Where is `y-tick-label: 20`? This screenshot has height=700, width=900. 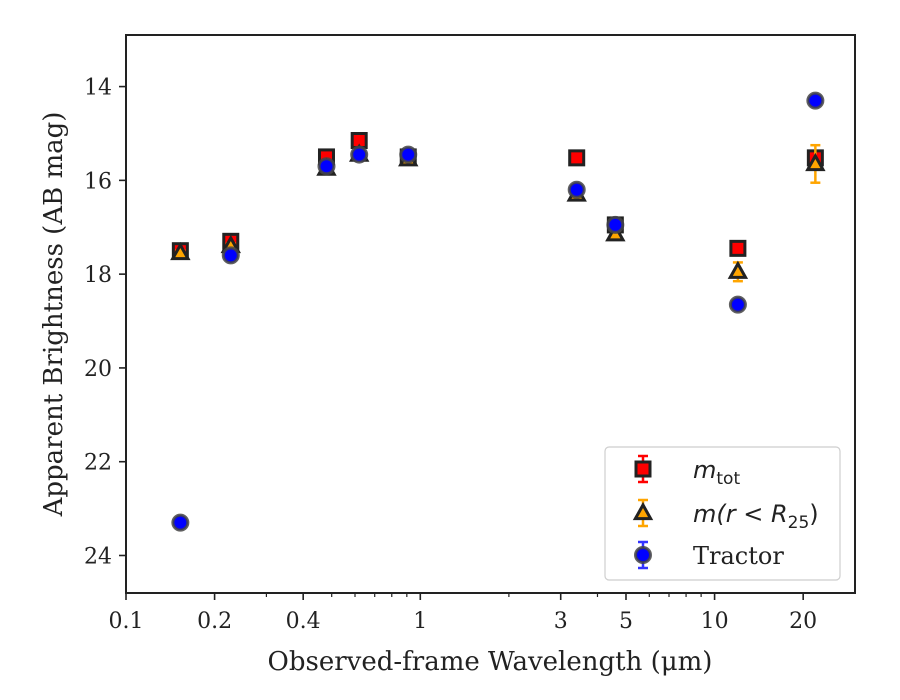
y-tick-label: 20 is located at coordinates (98, 369).